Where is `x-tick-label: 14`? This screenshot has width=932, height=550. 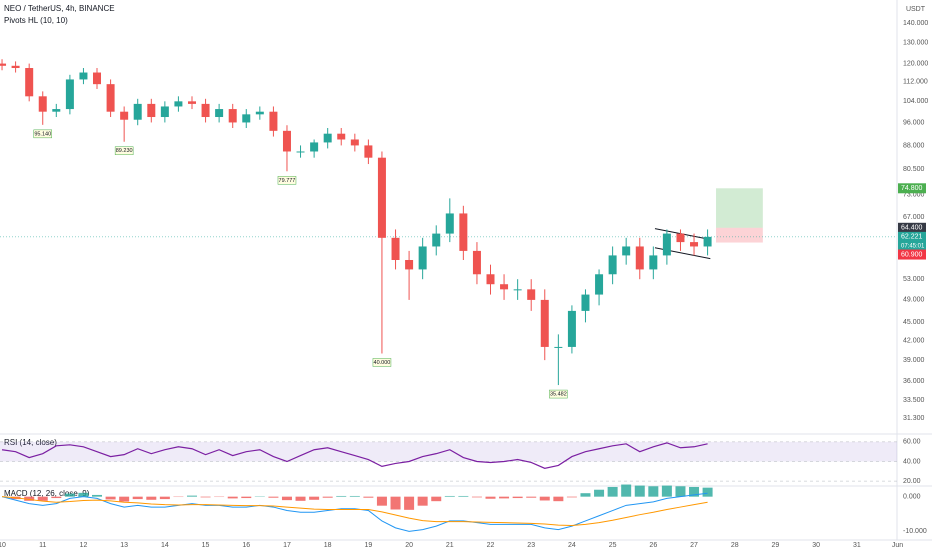 x-tick-label: 14 is located at coordinates (165, 545).